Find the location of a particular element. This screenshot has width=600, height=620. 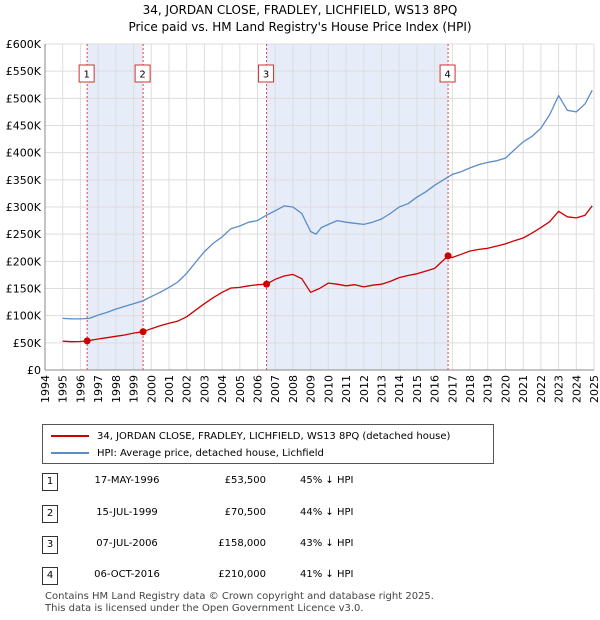

table-row: 2 15-JUL-1999 £70,500 44% ↓ HPI is located at coordinates (300, 515).